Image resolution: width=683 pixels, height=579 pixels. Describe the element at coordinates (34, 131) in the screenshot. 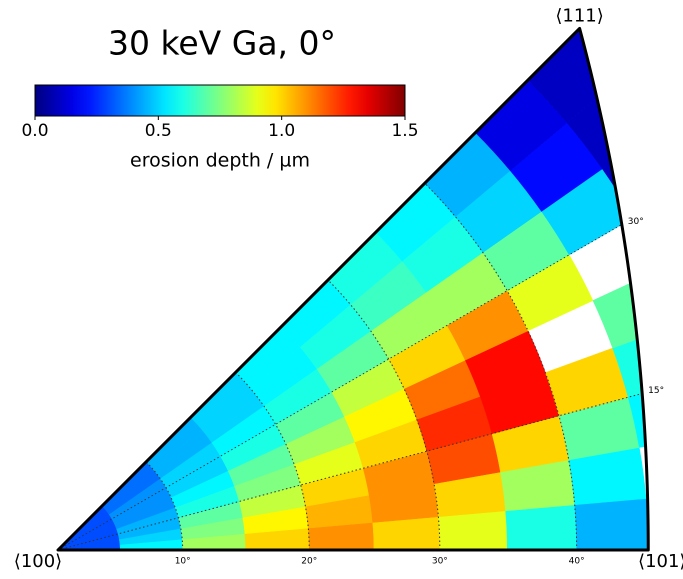

I see `colorbar-tick-label: 0.0` at that location.